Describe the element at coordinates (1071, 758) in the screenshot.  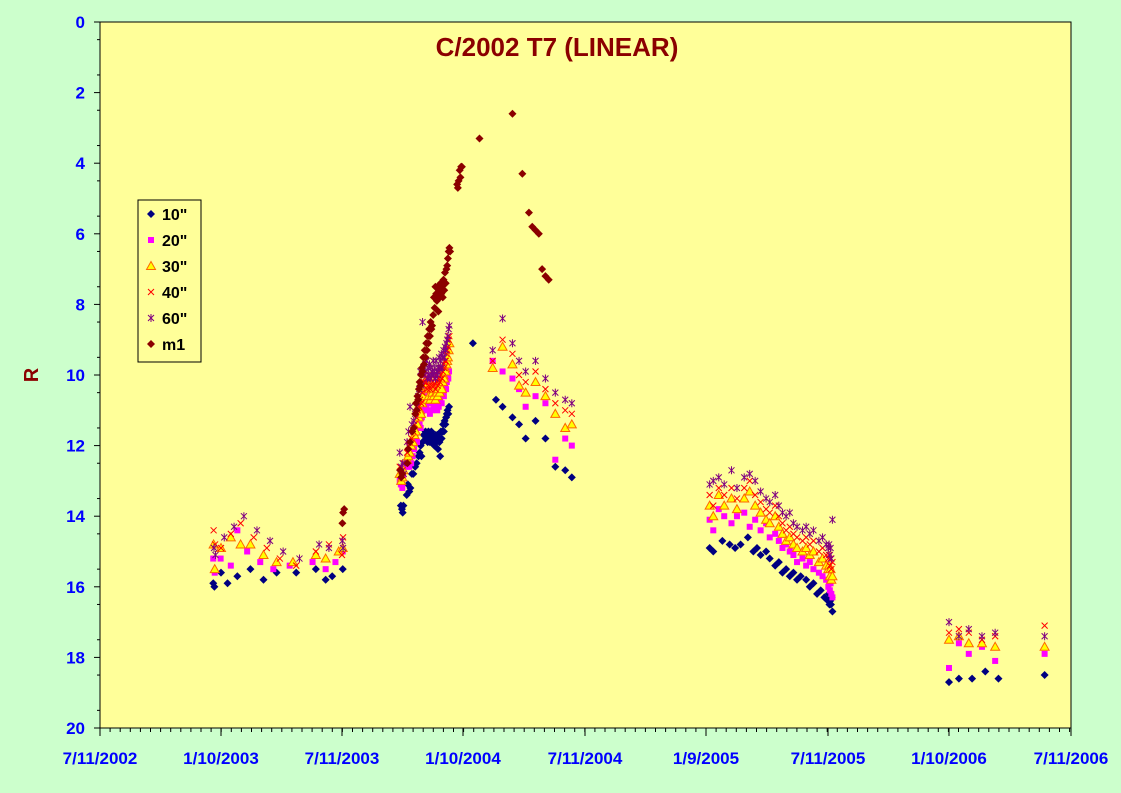
I see `x-tick-label: 7/11/2006` at that location.